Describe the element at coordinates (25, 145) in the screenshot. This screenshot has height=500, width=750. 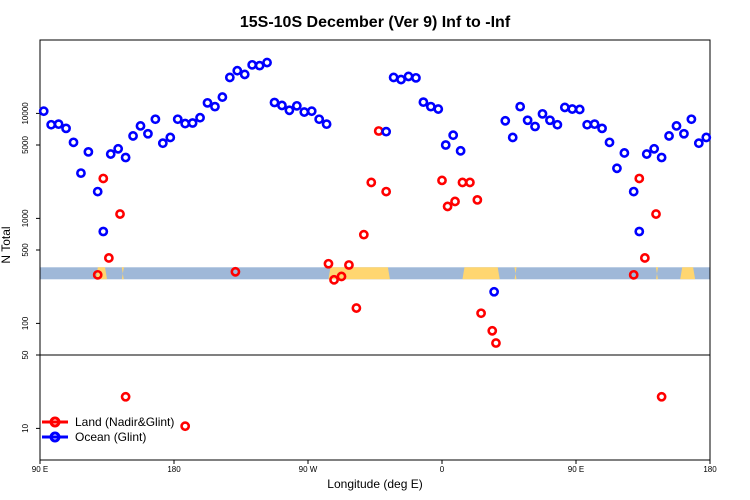
I see `y-tick-label: 5000` at that location.